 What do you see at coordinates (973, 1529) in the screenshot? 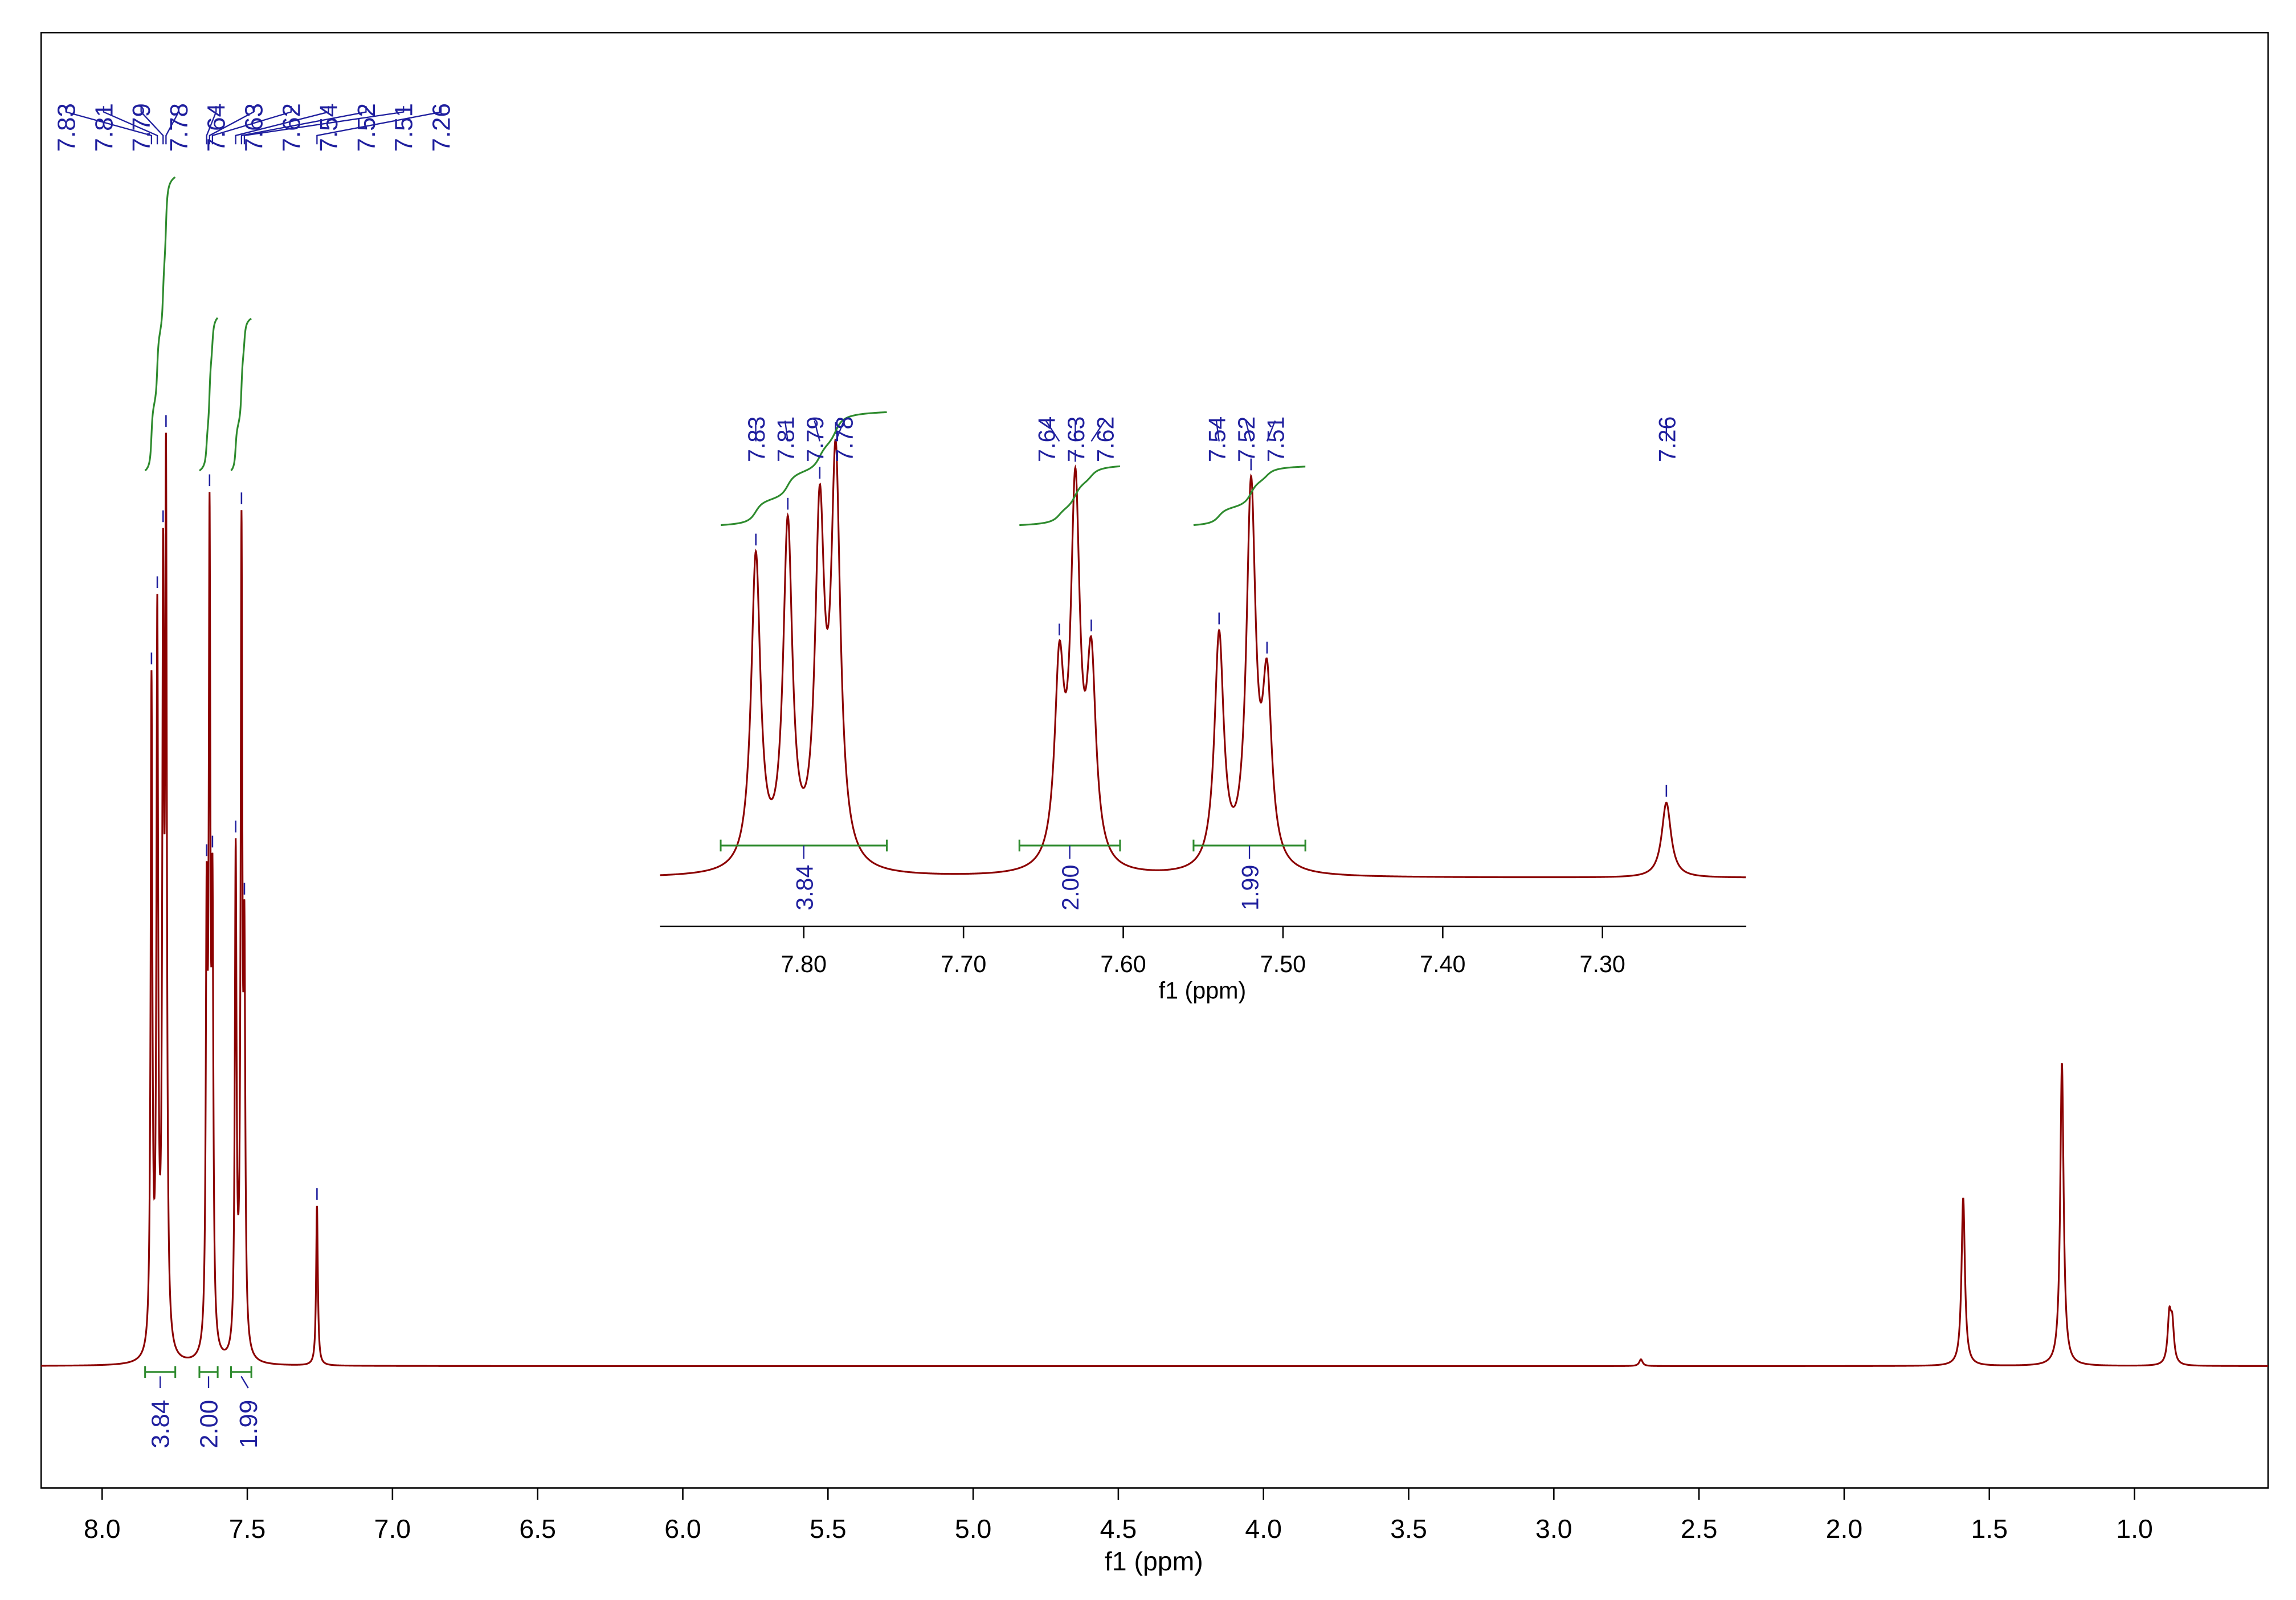
I see `x-tick-label: 5.0` at bounding box center [973, 1529].